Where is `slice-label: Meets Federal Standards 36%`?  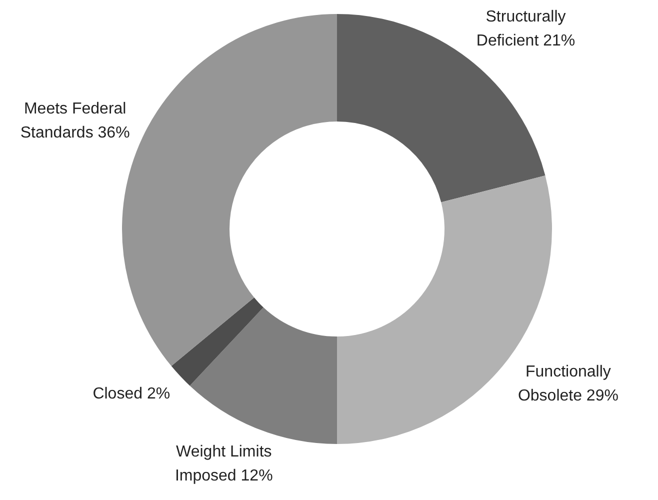 slice-label: Meets Federal Standards 36% is located at coordinates (75, 121).